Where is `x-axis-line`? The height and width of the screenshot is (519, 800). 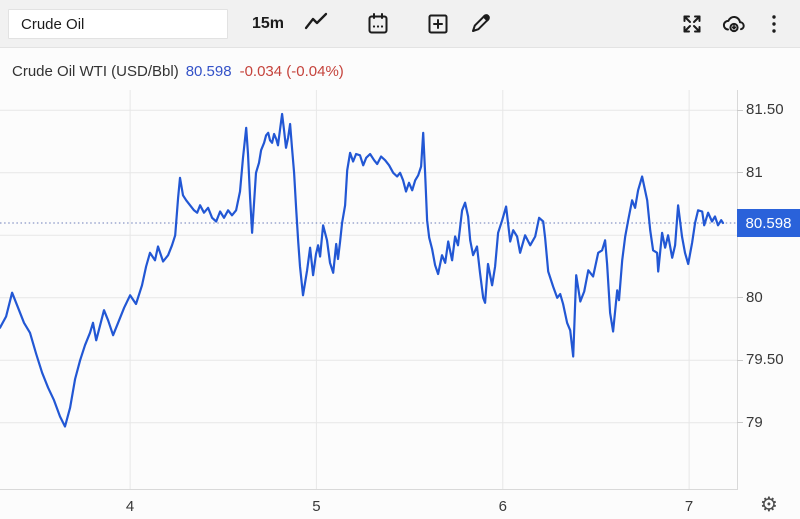 x-axis-line is located at coordinates (369, 489).